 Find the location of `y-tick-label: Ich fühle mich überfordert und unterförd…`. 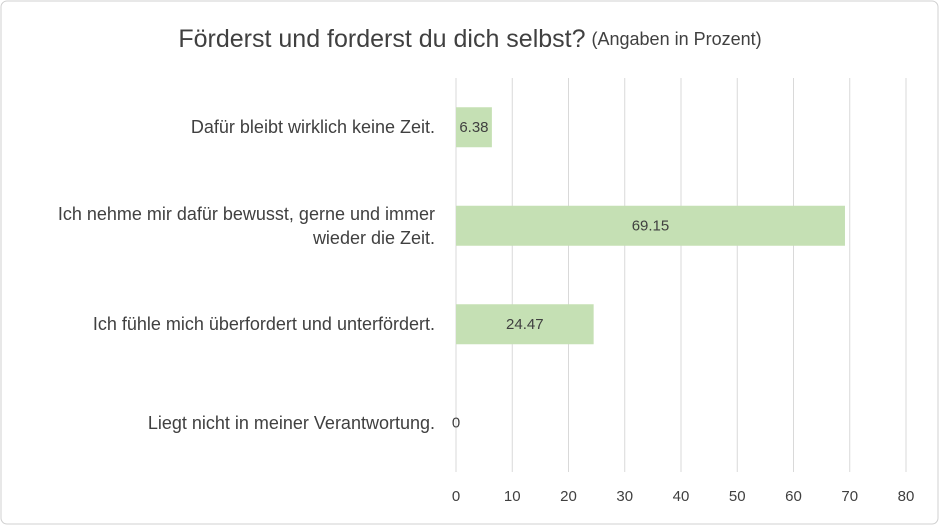

y-tick-label: Ich fühle mich überfordert und unterförd… is located at coordinates (263, 324).